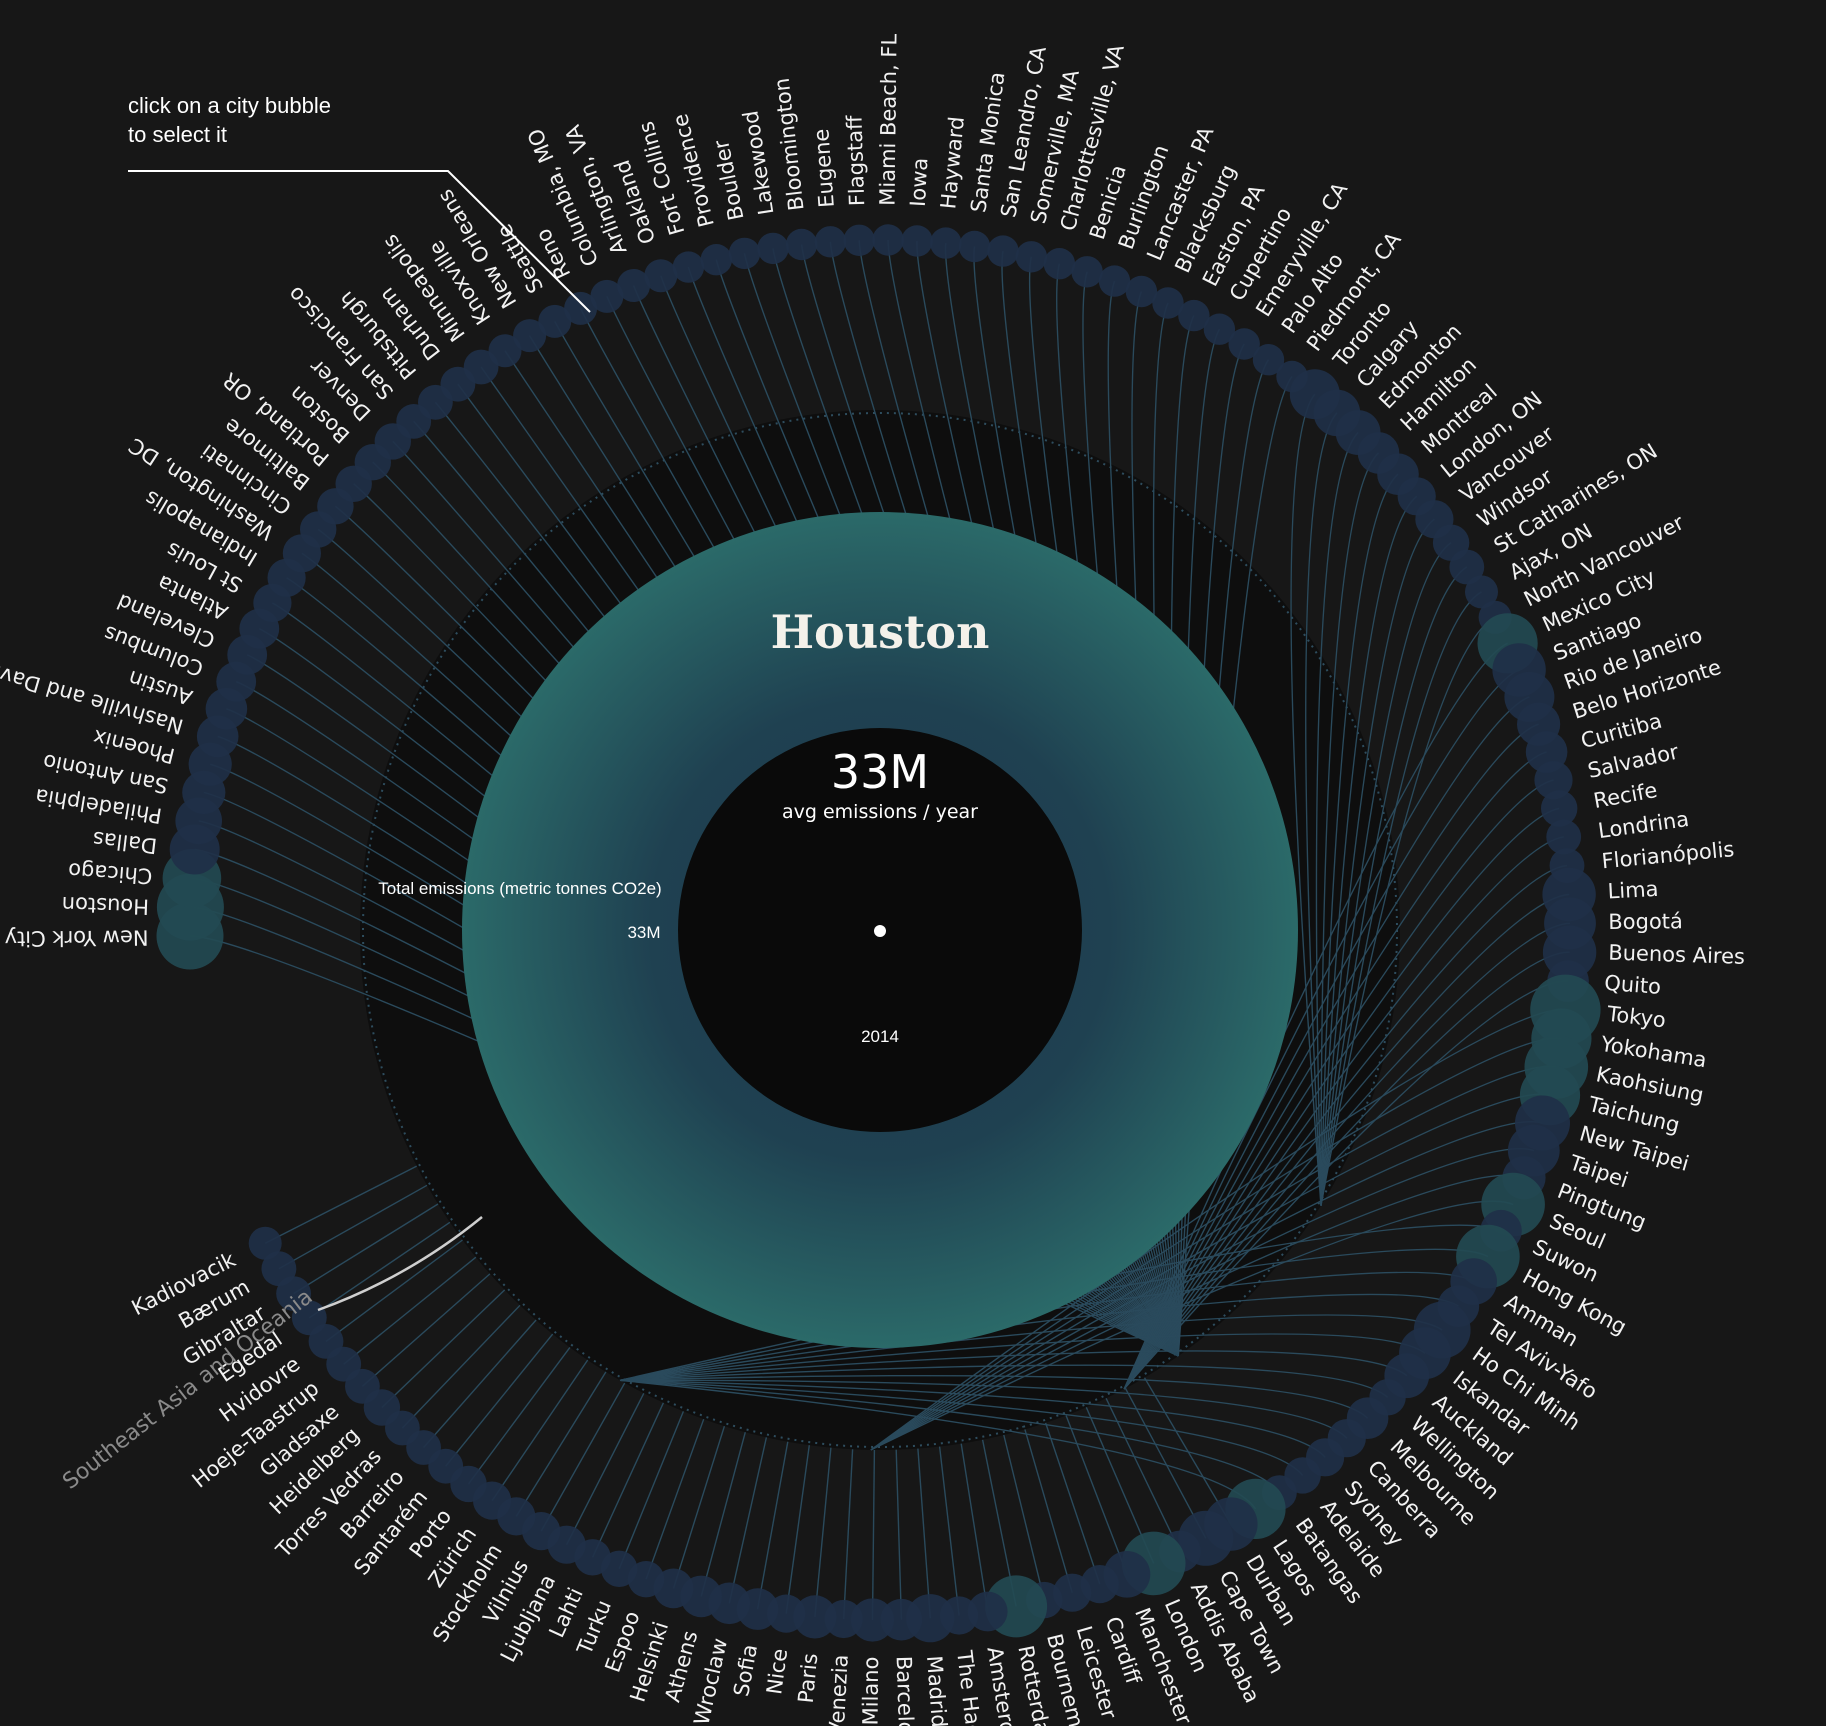 This screenshot has height=1726, width=1826. Describe the element at coordinates (855, 161) in the screenshot. I see `city-label: Flagstaff` at that location.